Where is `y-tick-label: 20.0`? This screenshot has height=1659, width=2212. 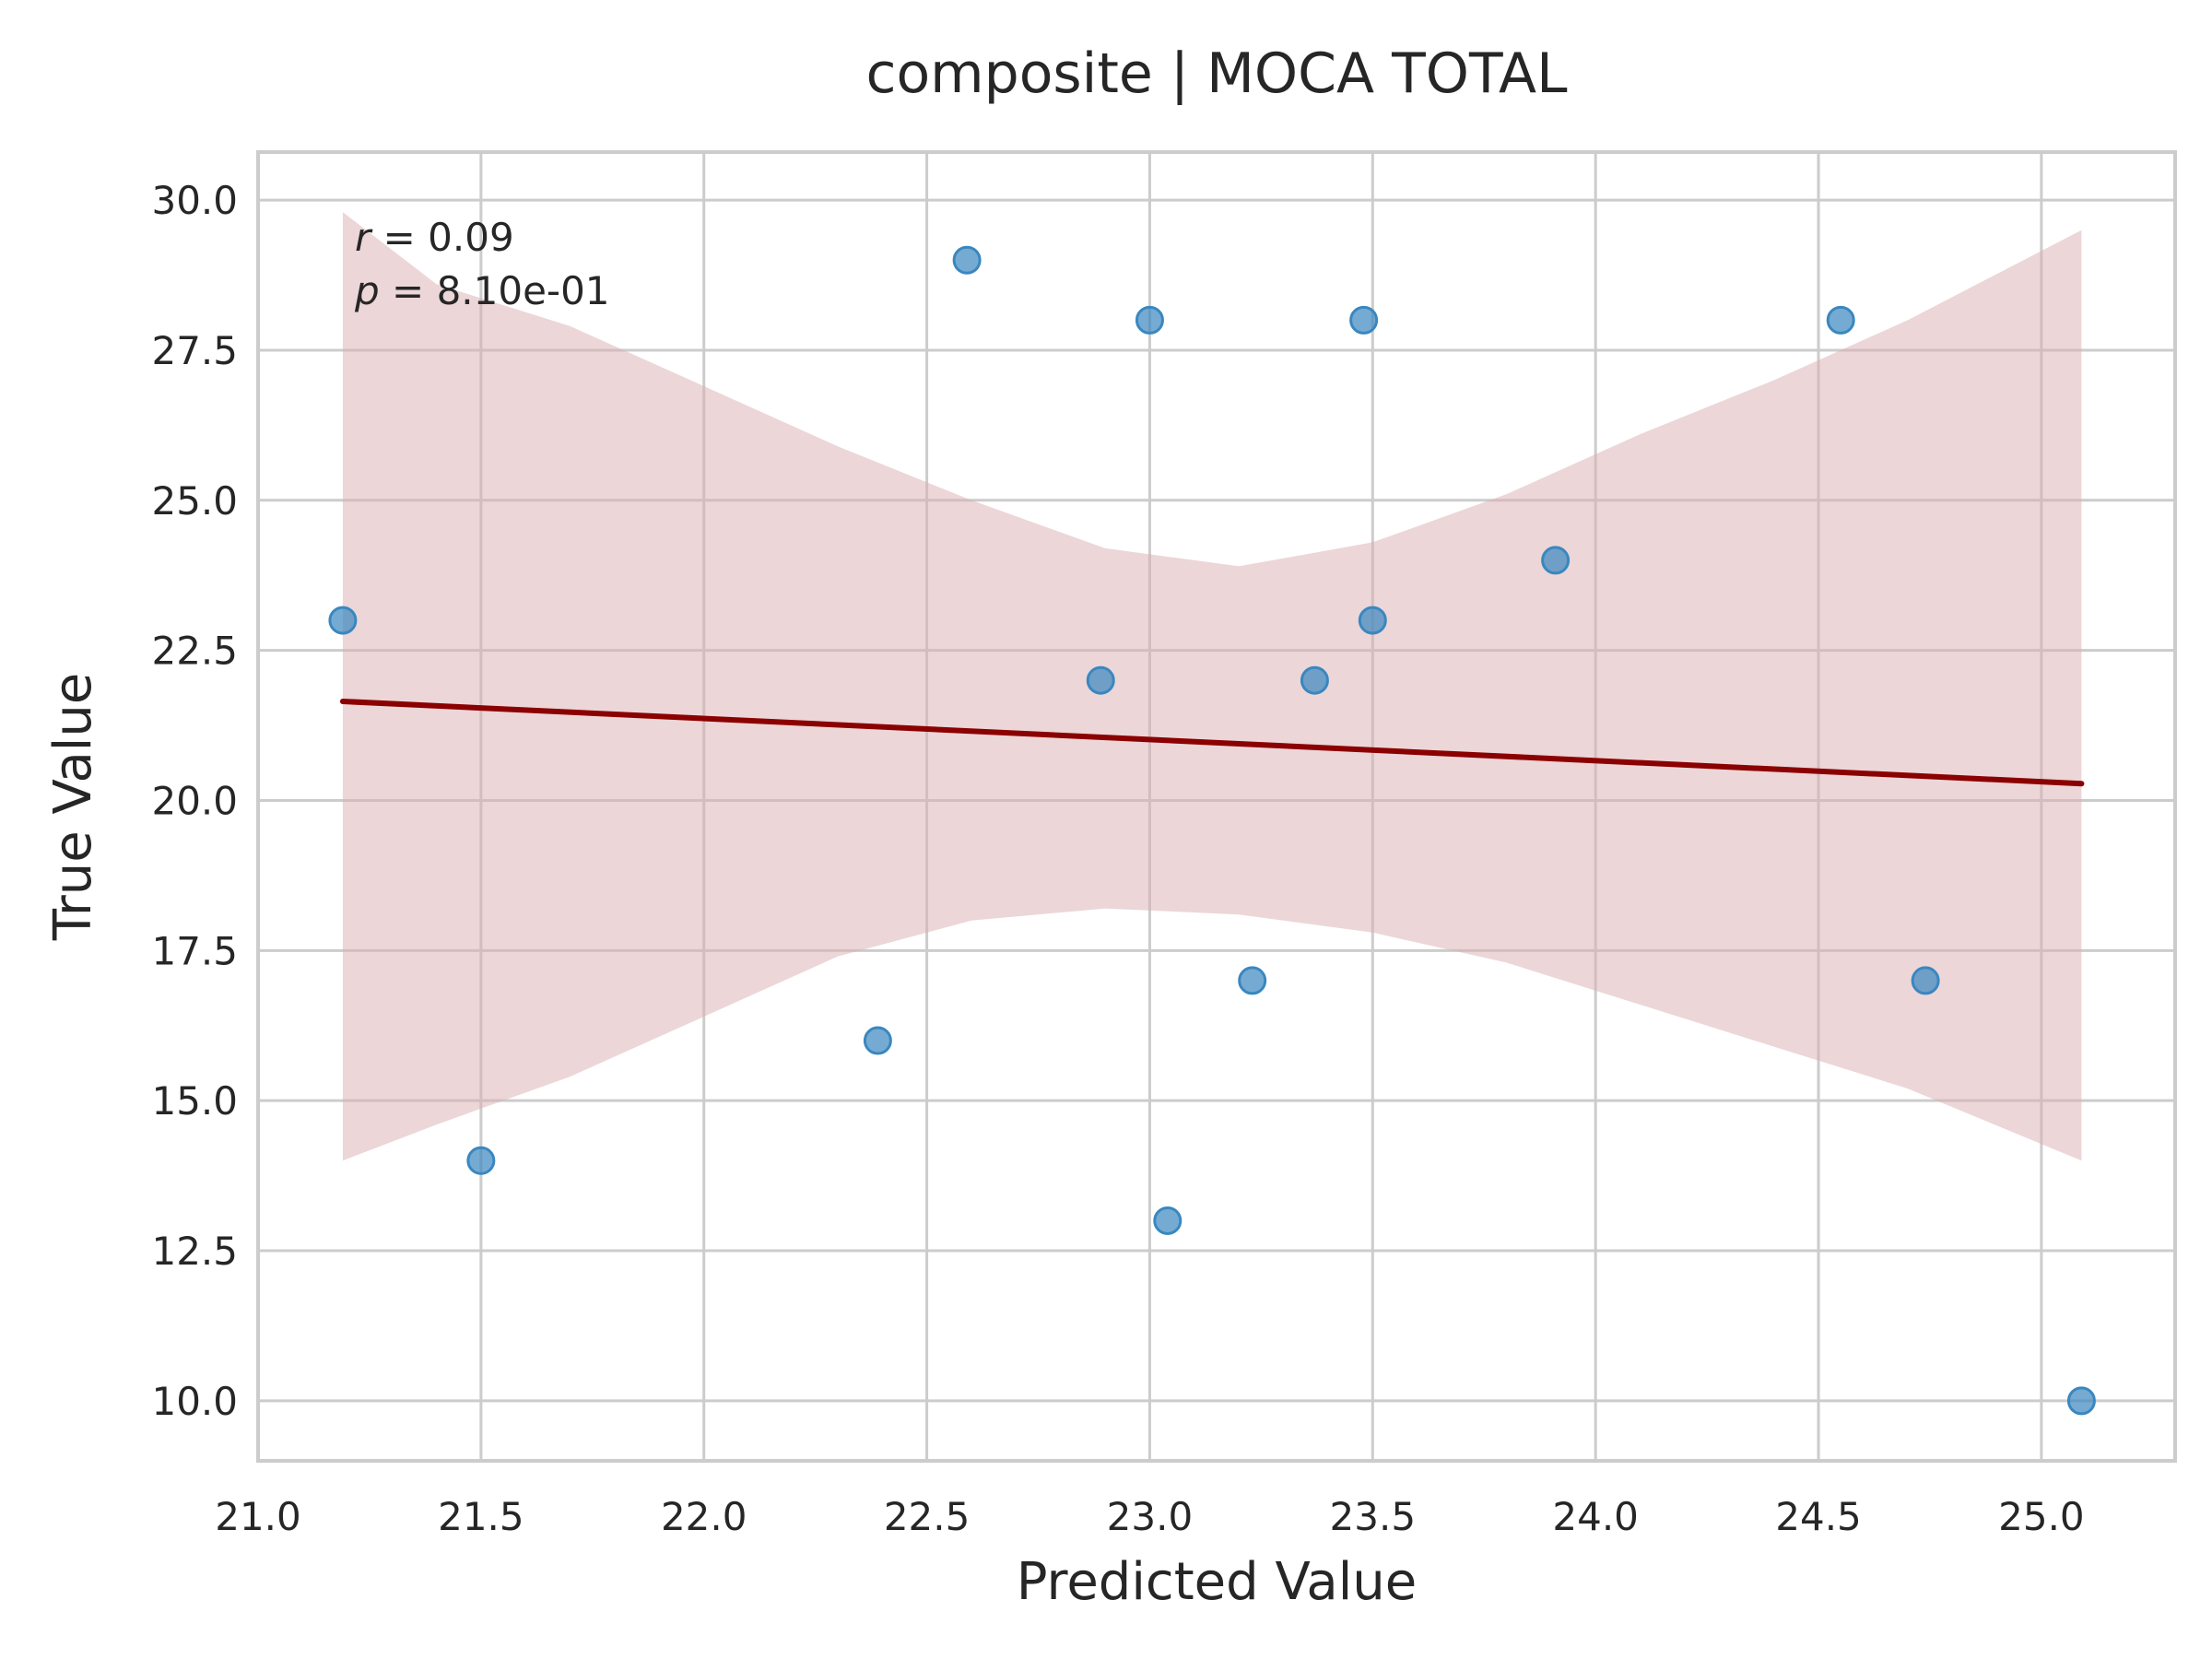
y-tick-label: 20.0 is located at coordinates (194, 800).